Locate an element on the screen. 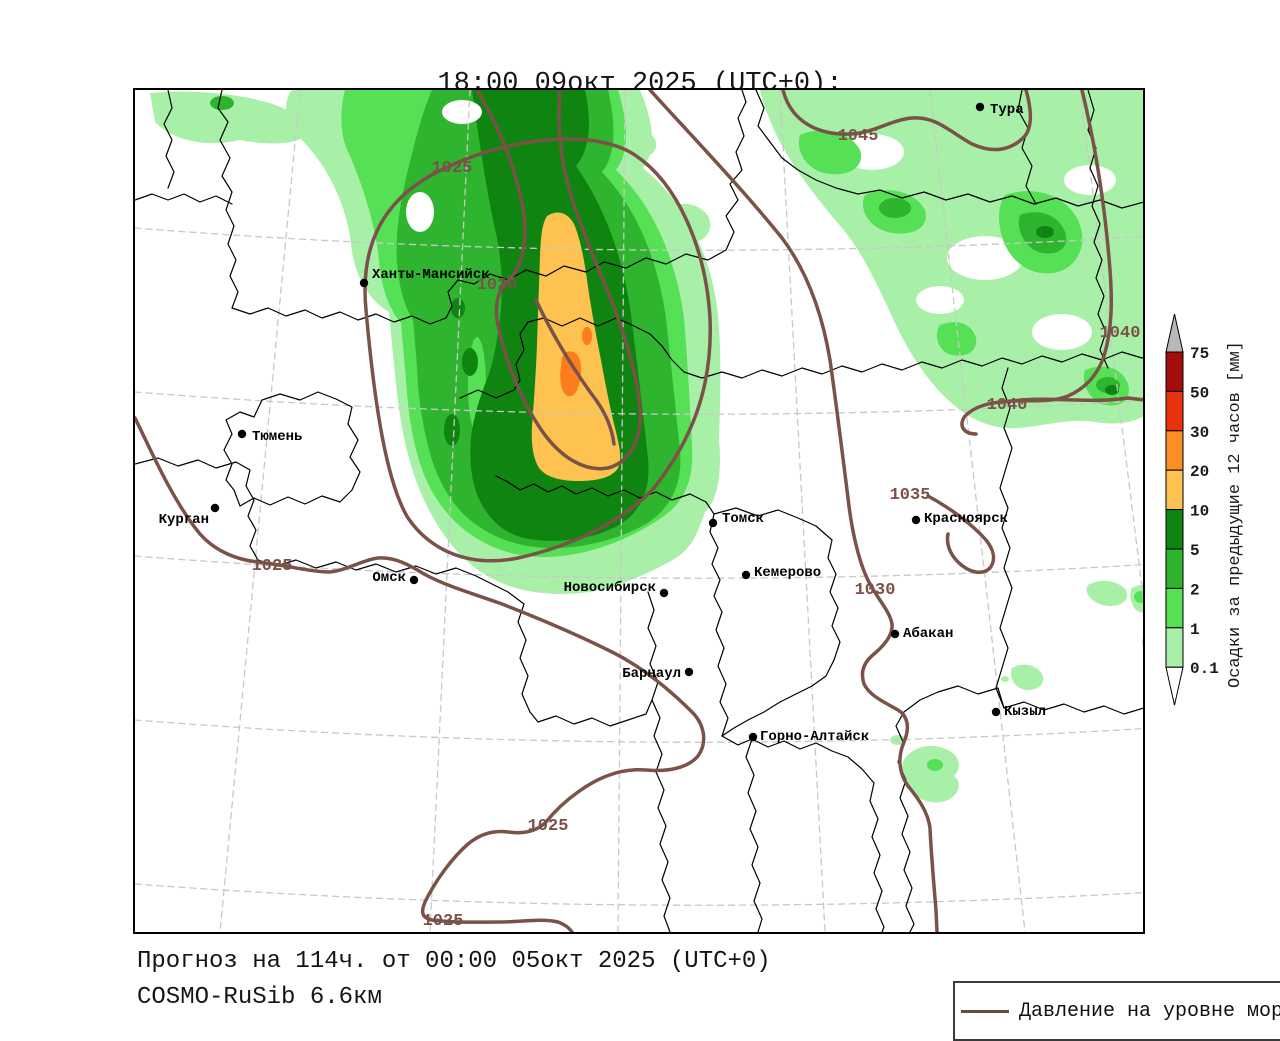 The image size is (1280, 1041). precip-01-patch is located at coordinates (690, 223).